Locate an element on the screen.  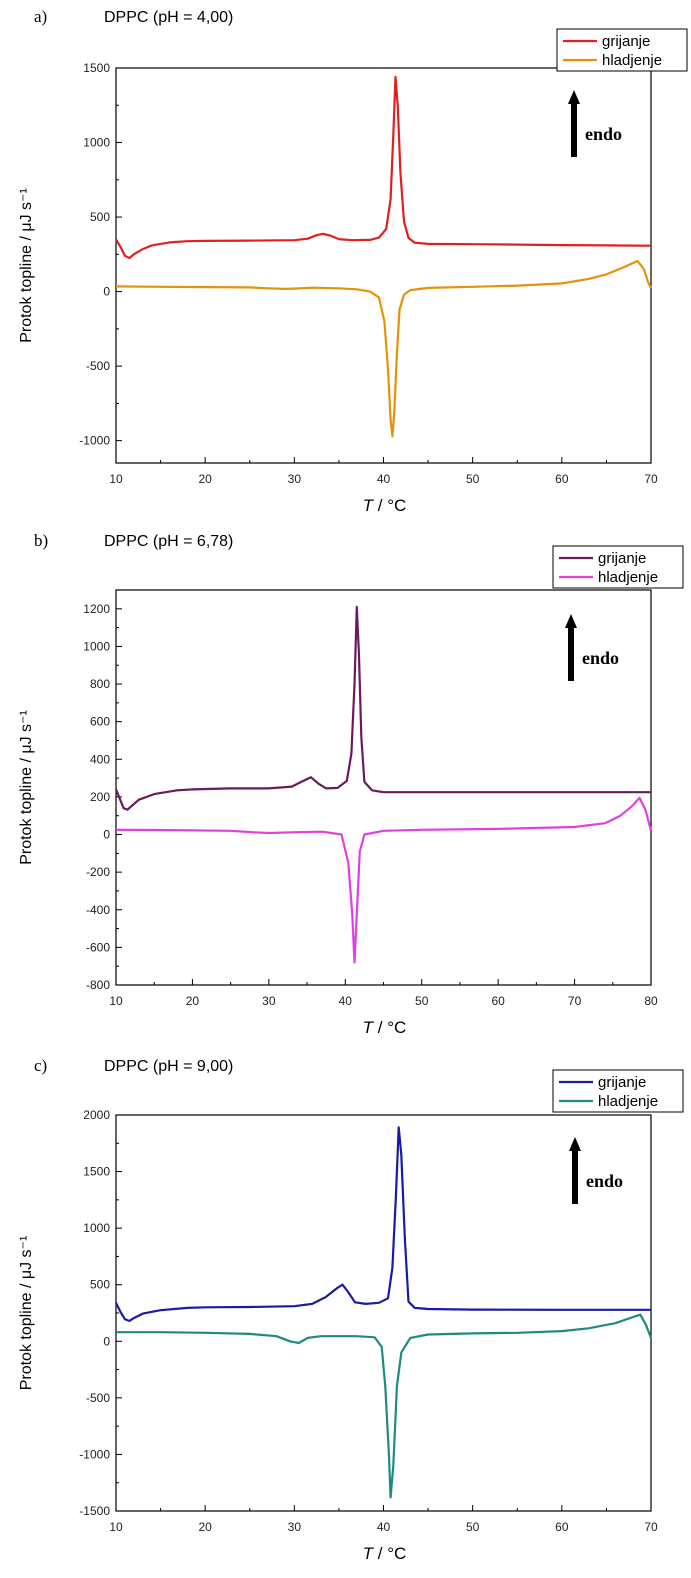
panel-label: a) is located at coordinates (40, 16).